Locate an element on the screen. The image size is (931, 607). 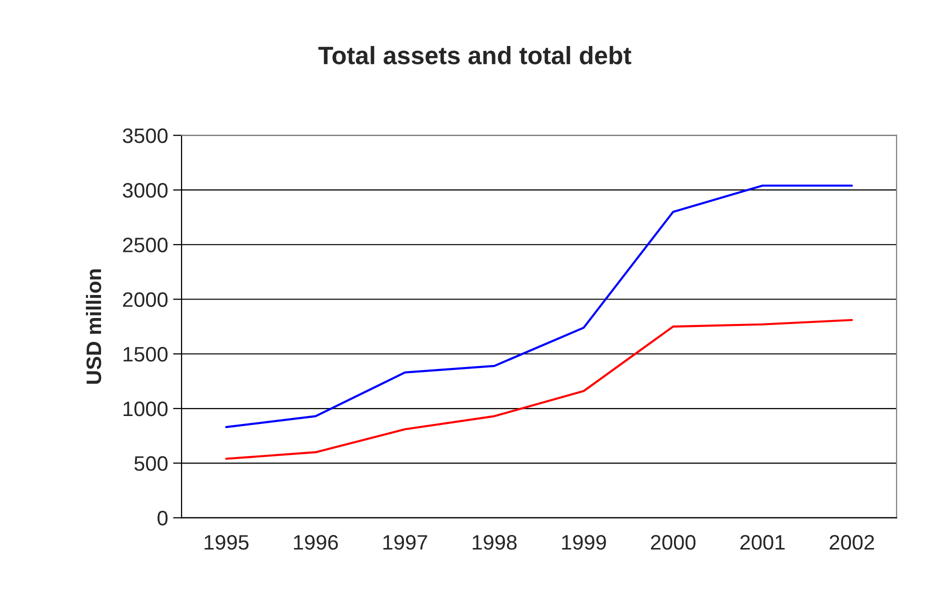
y-tick-label: 3000 is located at coordinates (145, 190).